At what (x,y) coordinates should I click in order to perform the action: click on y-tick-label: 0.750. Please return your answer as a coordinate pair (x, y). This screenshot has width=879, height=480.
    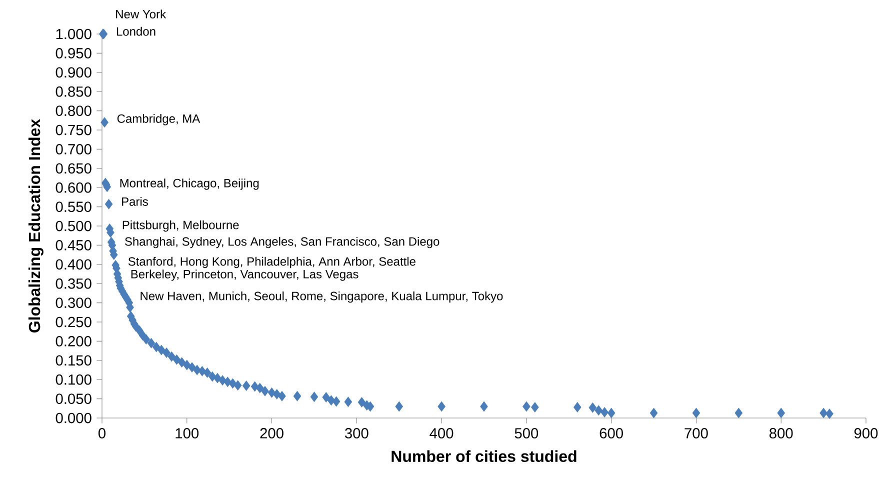
    Looking at the image, I should click on (74, 130).